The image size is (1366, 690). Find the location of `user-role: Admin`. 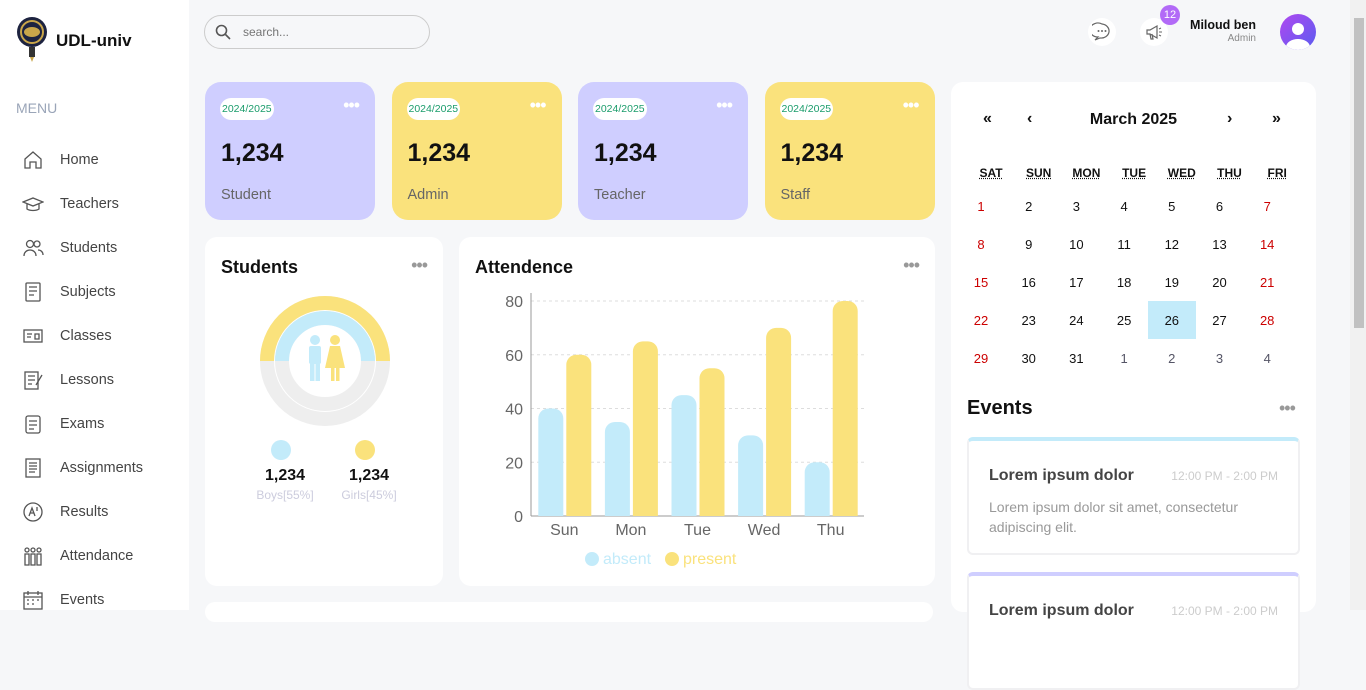

user-role: Admin is located at coordinates (1218, 38).